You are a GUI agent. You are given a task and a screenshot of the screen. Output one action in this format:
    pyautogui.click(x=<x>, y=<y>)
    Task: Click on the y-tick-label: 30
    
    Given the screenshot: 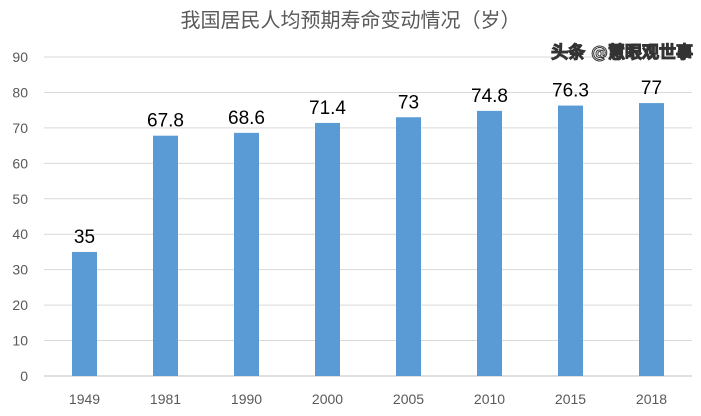 What is the action you would take?
    pyautogui.click(x=20, y=270)
    